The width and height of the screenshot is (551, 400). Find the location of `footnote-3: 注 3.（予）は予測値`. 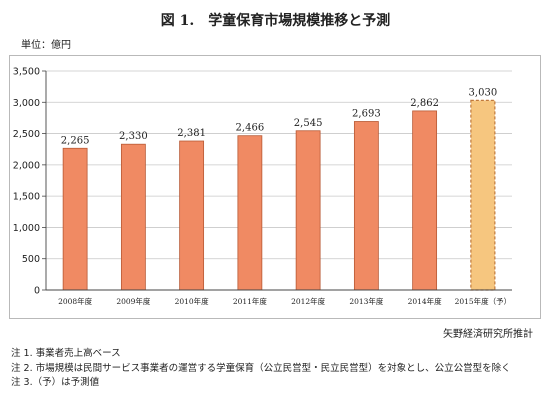

footnote-3: 注 3.（予）は予測値 is located at coordinates (55, 382).